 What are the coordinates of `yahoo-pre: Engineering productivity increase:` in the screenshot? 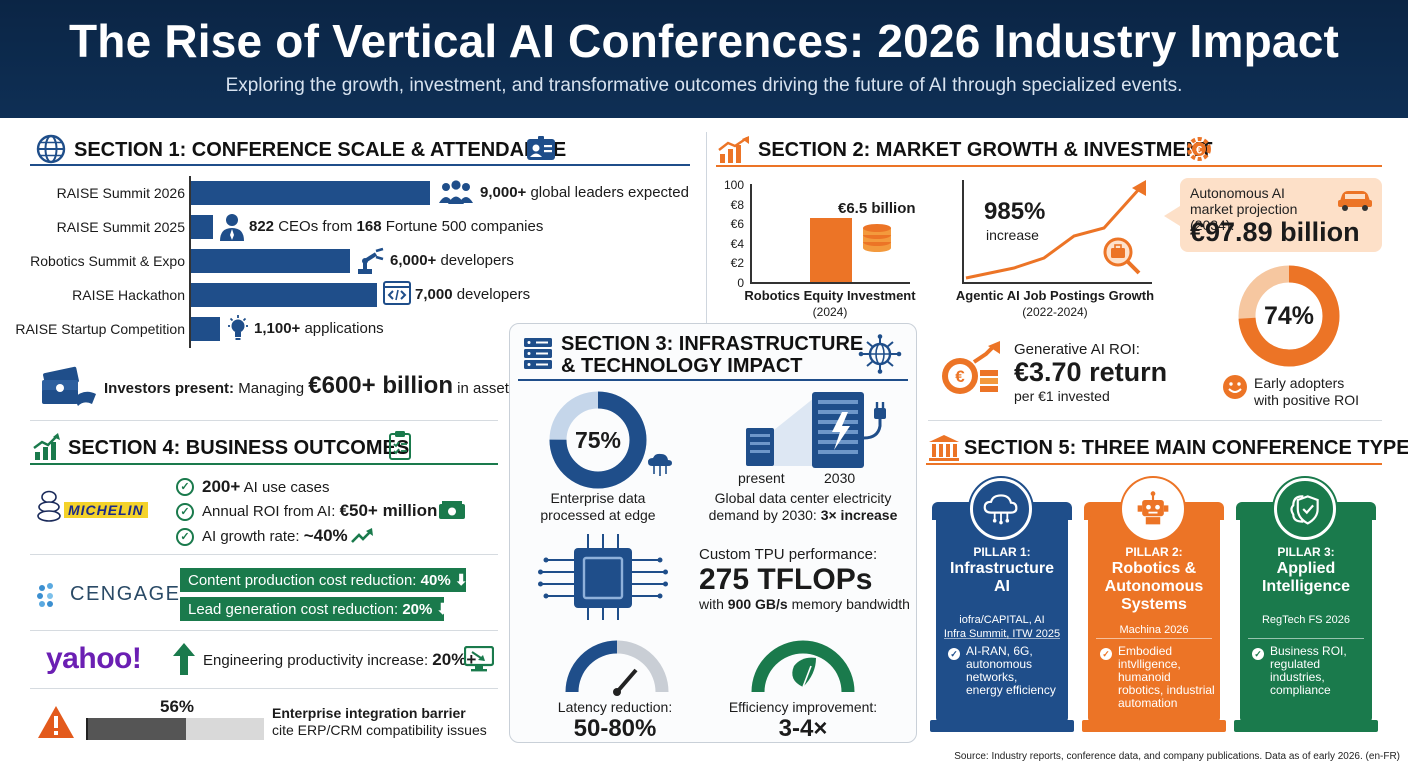 It's located at (318, 660).